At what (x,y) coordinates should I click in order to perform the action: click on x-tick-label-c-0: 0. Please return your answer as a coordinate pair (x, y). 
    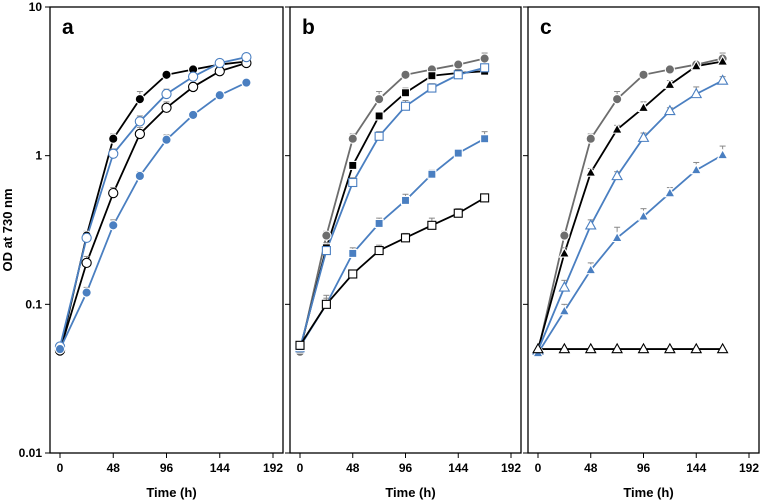
    Looking at the image, I should click on (538, 468).